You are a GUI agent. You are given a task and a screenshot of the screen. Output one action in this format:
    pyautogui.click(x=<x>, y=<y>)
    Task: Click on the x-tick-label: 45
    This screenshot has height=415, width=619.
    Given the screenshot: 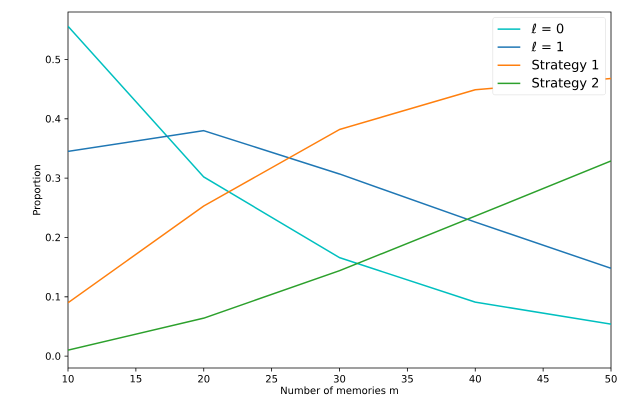 What is the action you would take?
    pyautogui.click(x=543, y=378)
    